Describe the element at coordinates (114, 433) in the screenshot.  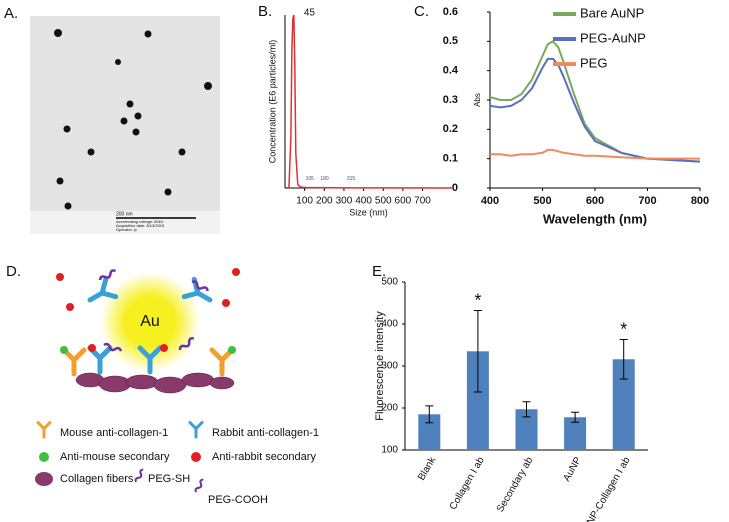
I see `legend-label: Mouse anti-collagen-1` at that location.